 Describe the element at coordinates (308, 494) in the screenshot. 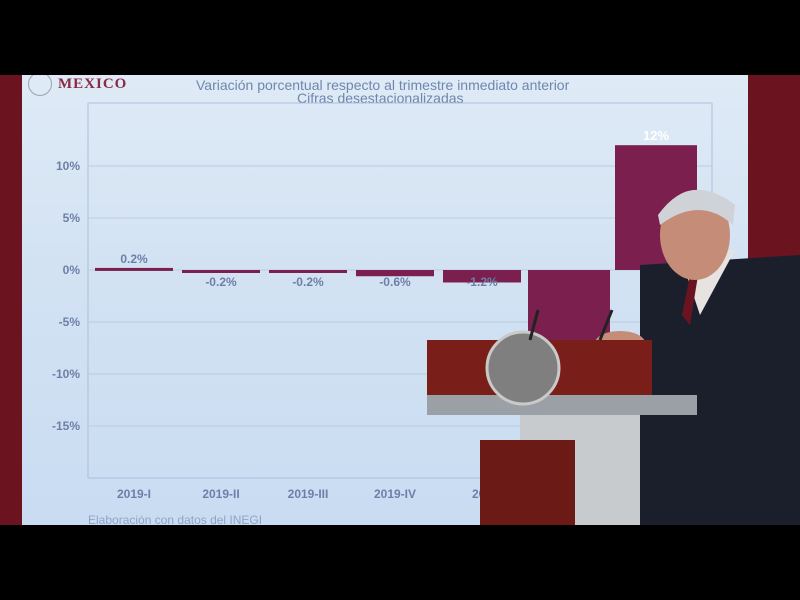

I see `x-tick-label: 2019-III` at that location.